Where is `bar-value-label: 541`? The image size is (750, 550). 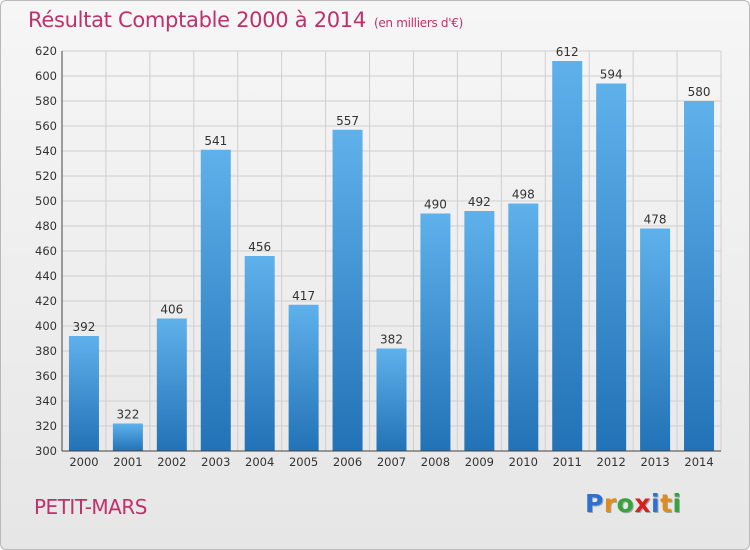
bar-value-label: 541 is located at coordinates (215, 141).